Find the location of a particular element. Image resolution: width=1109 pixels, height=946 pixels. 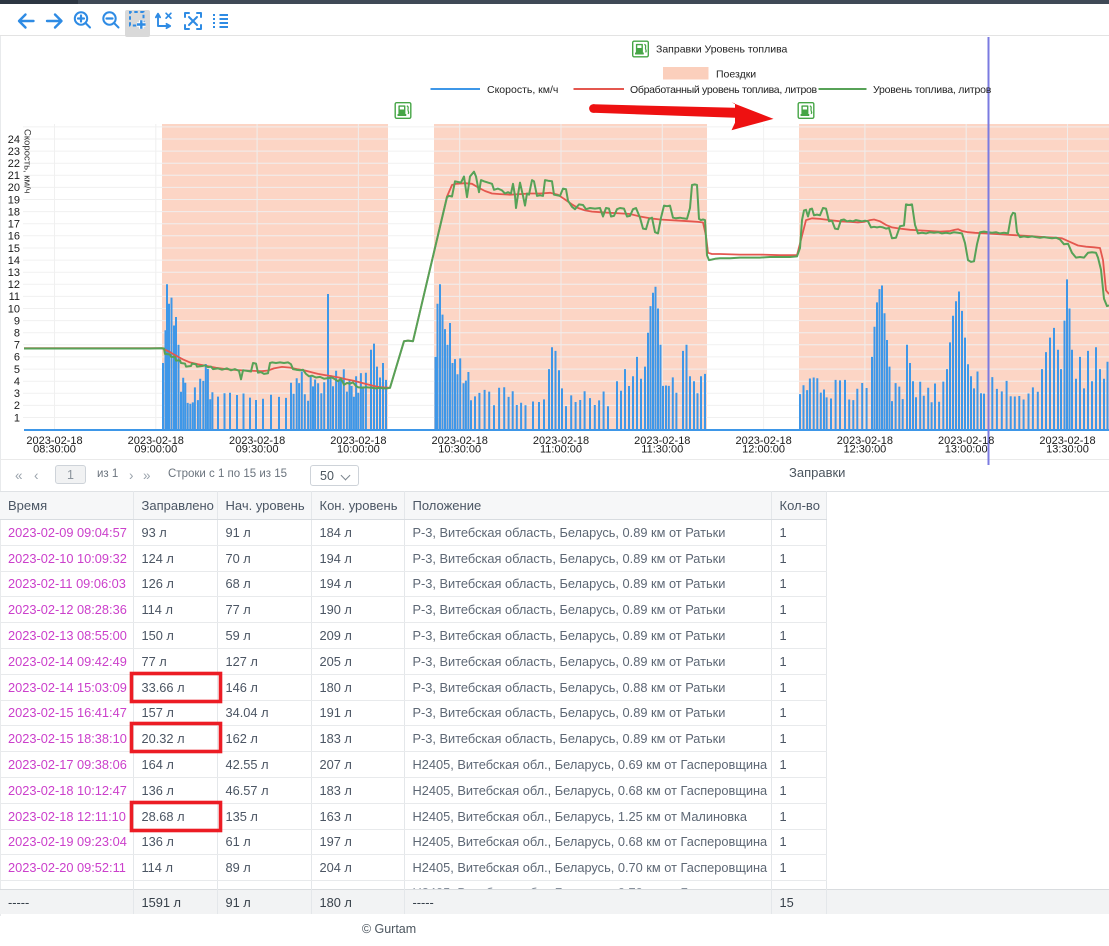

svg-text: 3 is located at coordinates (17, 394).